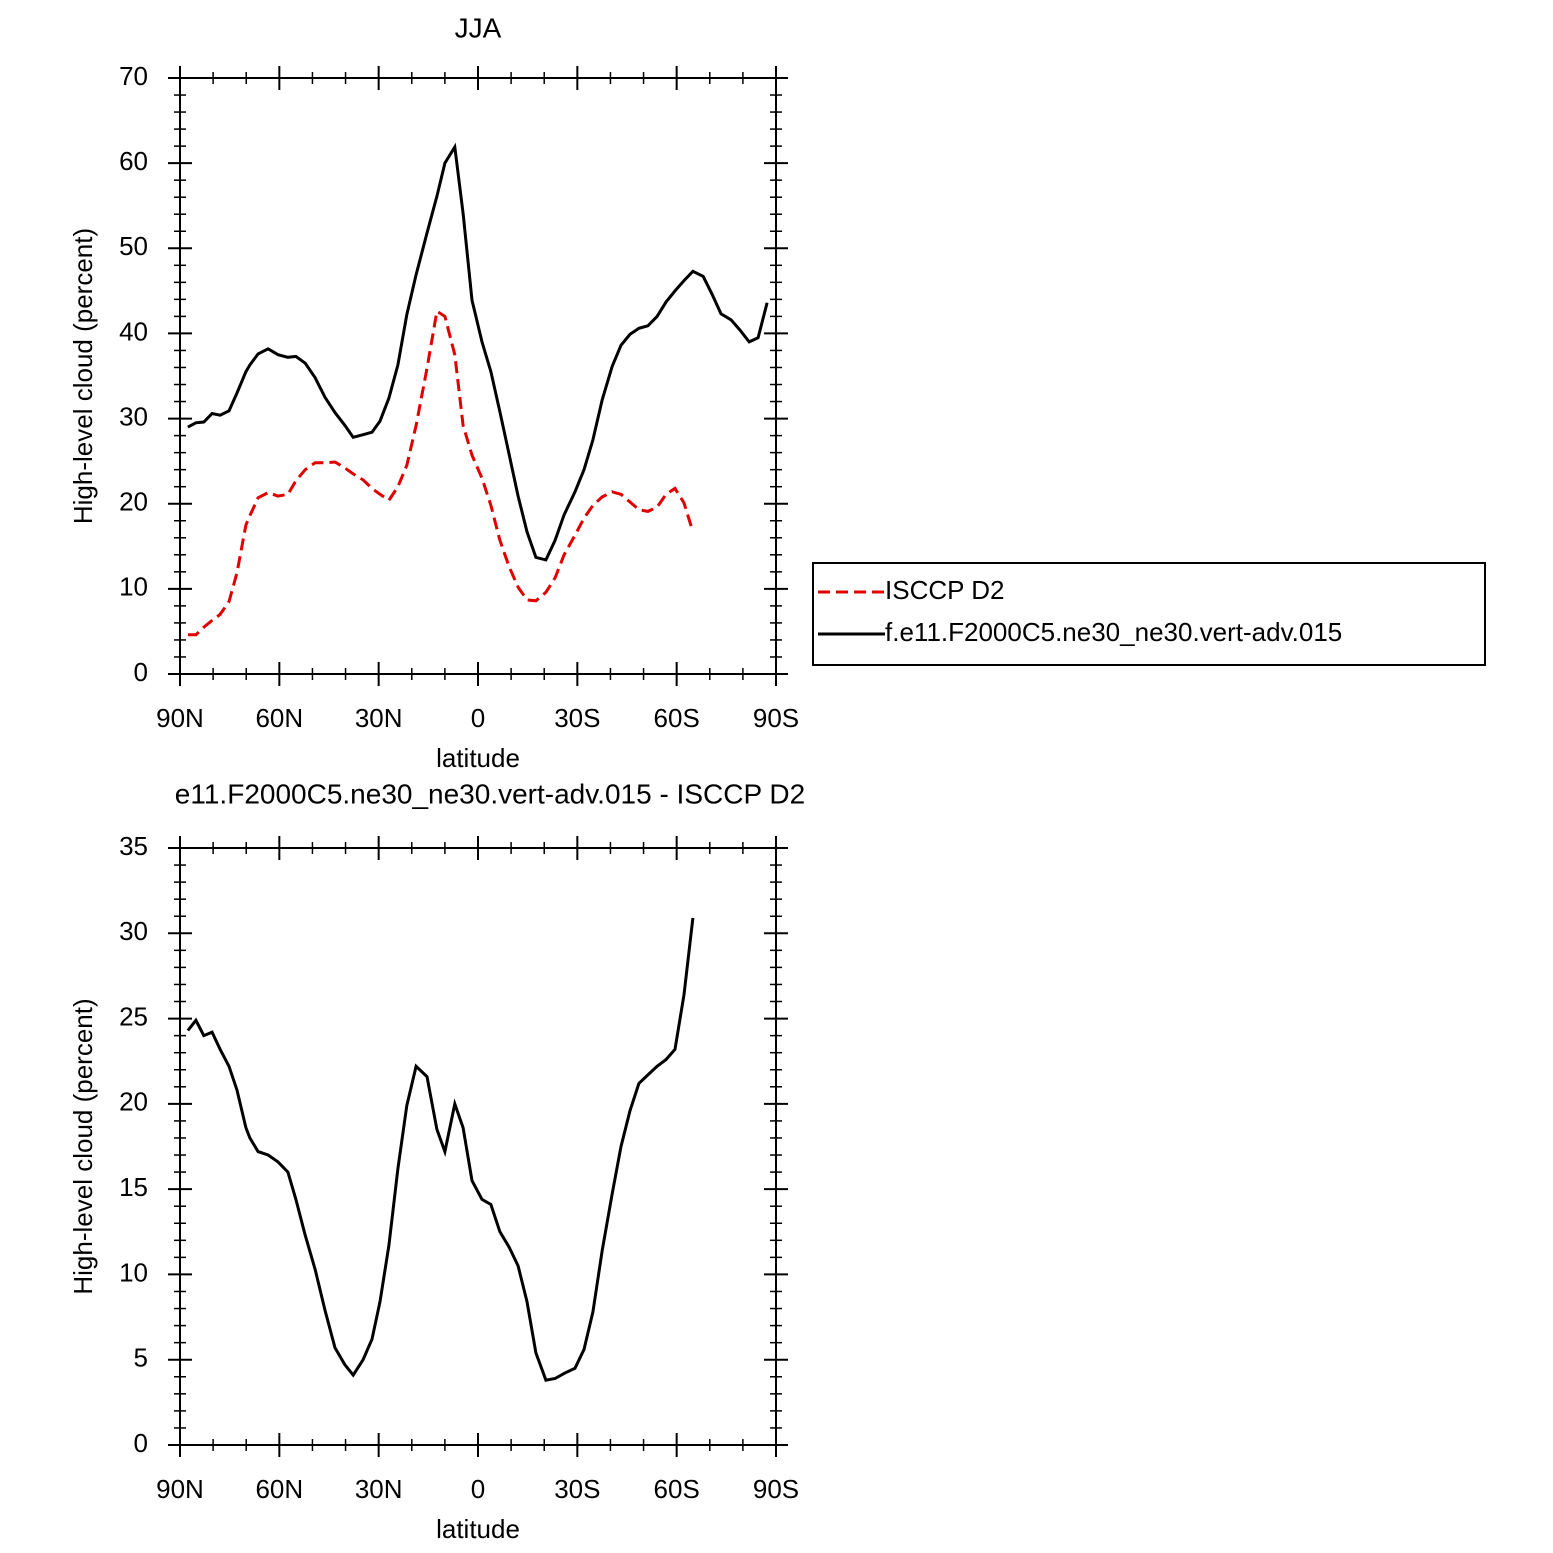 The width and height of the screenshot is (1553, 1553). What do you see at coordinates (133, 1187) in the screenshot?
I see `y-tick-label: 15` at bounding box center [133, 1187].